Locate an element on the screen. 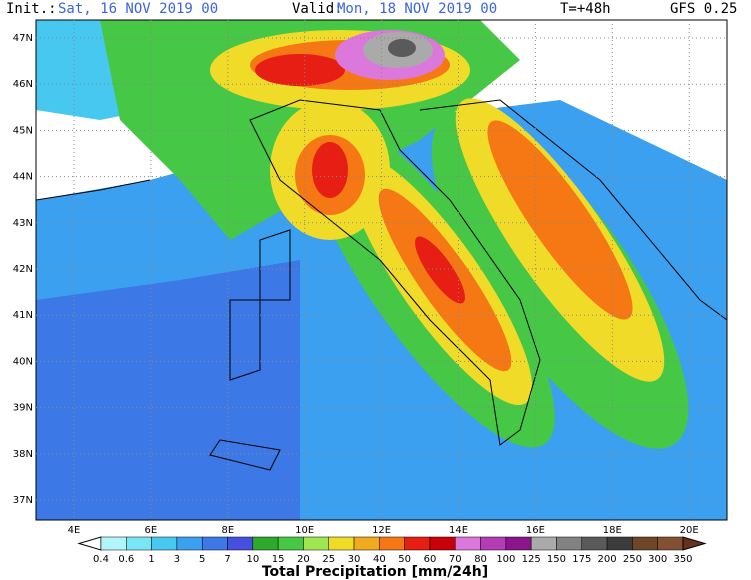 Image resolution: width=751 pixels, height=580 pixels. colorbar-label: 20 is located at coordinates (303, 559).